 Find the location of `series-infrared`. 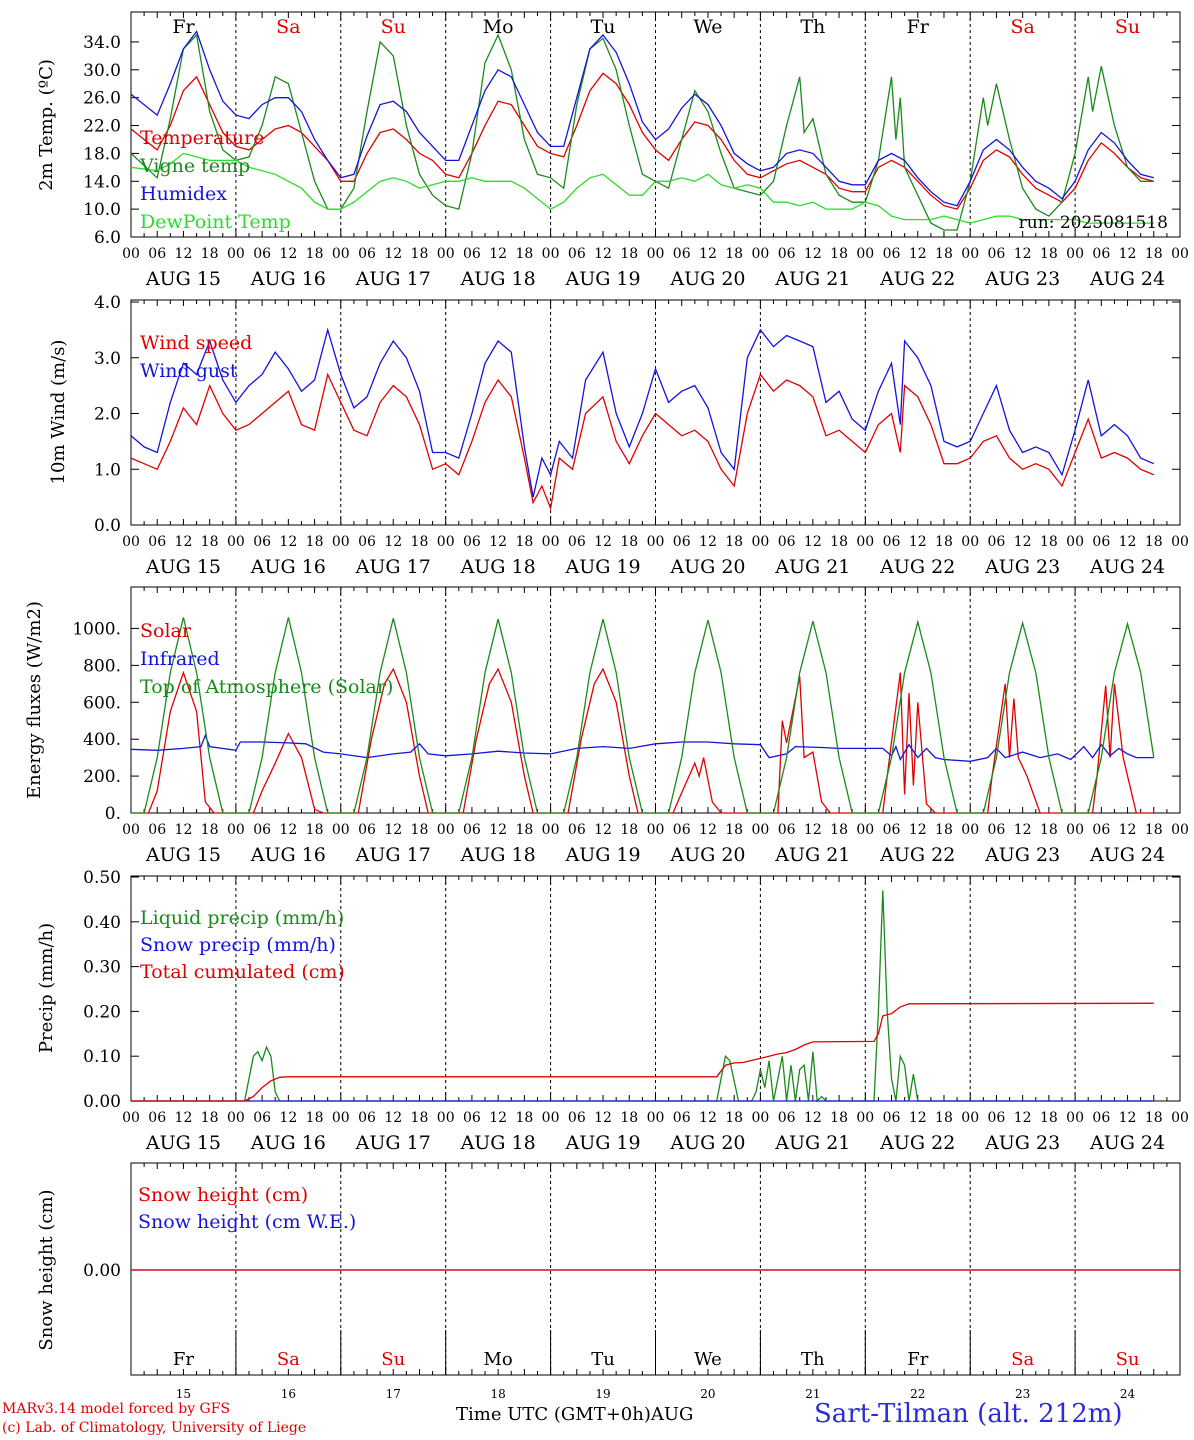

series-infrared is located at coordinates (642, 747).